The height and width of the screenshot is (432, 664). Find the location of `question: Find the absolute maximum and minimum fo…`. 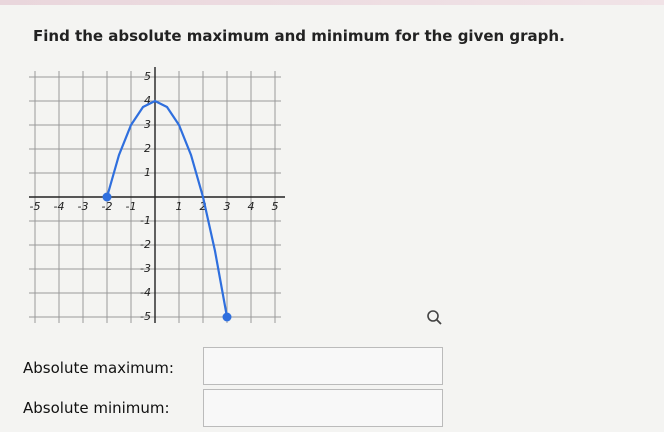

question: Find the absolute maximum and minimum fo… is located at coordinates (299, 36).